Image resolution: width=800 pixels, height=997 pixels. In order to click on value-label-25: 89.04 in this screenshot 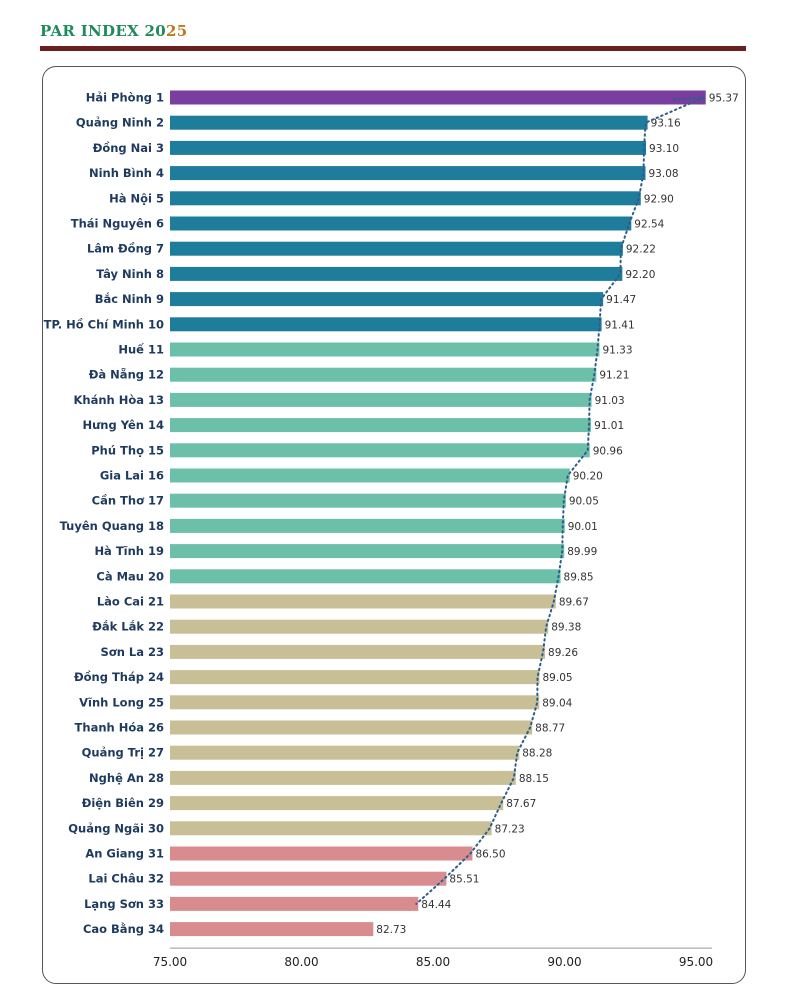, I will do `click(557, 703)`.